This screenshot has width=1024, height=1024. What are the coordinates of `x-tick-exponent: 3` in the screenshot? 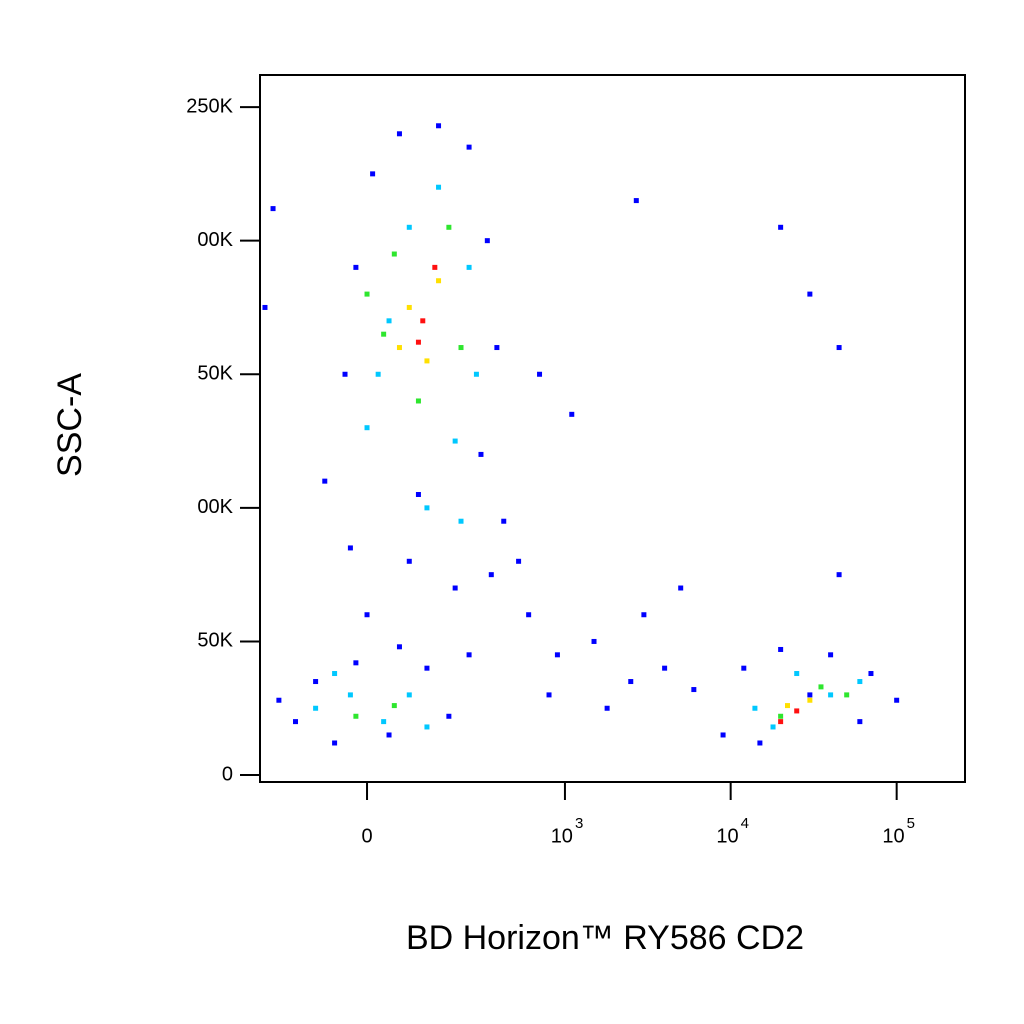 It's located at (579, 823).